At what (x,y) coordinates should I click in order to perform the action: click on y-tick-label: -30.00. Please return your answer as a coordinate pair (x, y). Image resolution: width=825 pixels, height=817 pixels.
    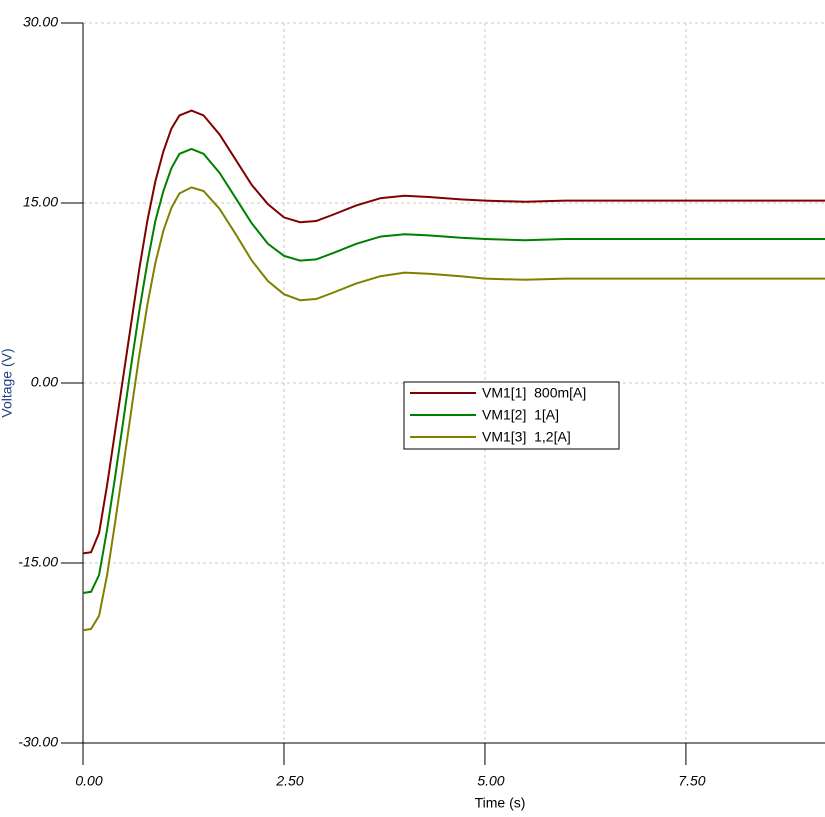
    Looking at the image, I should click on (38, 742).